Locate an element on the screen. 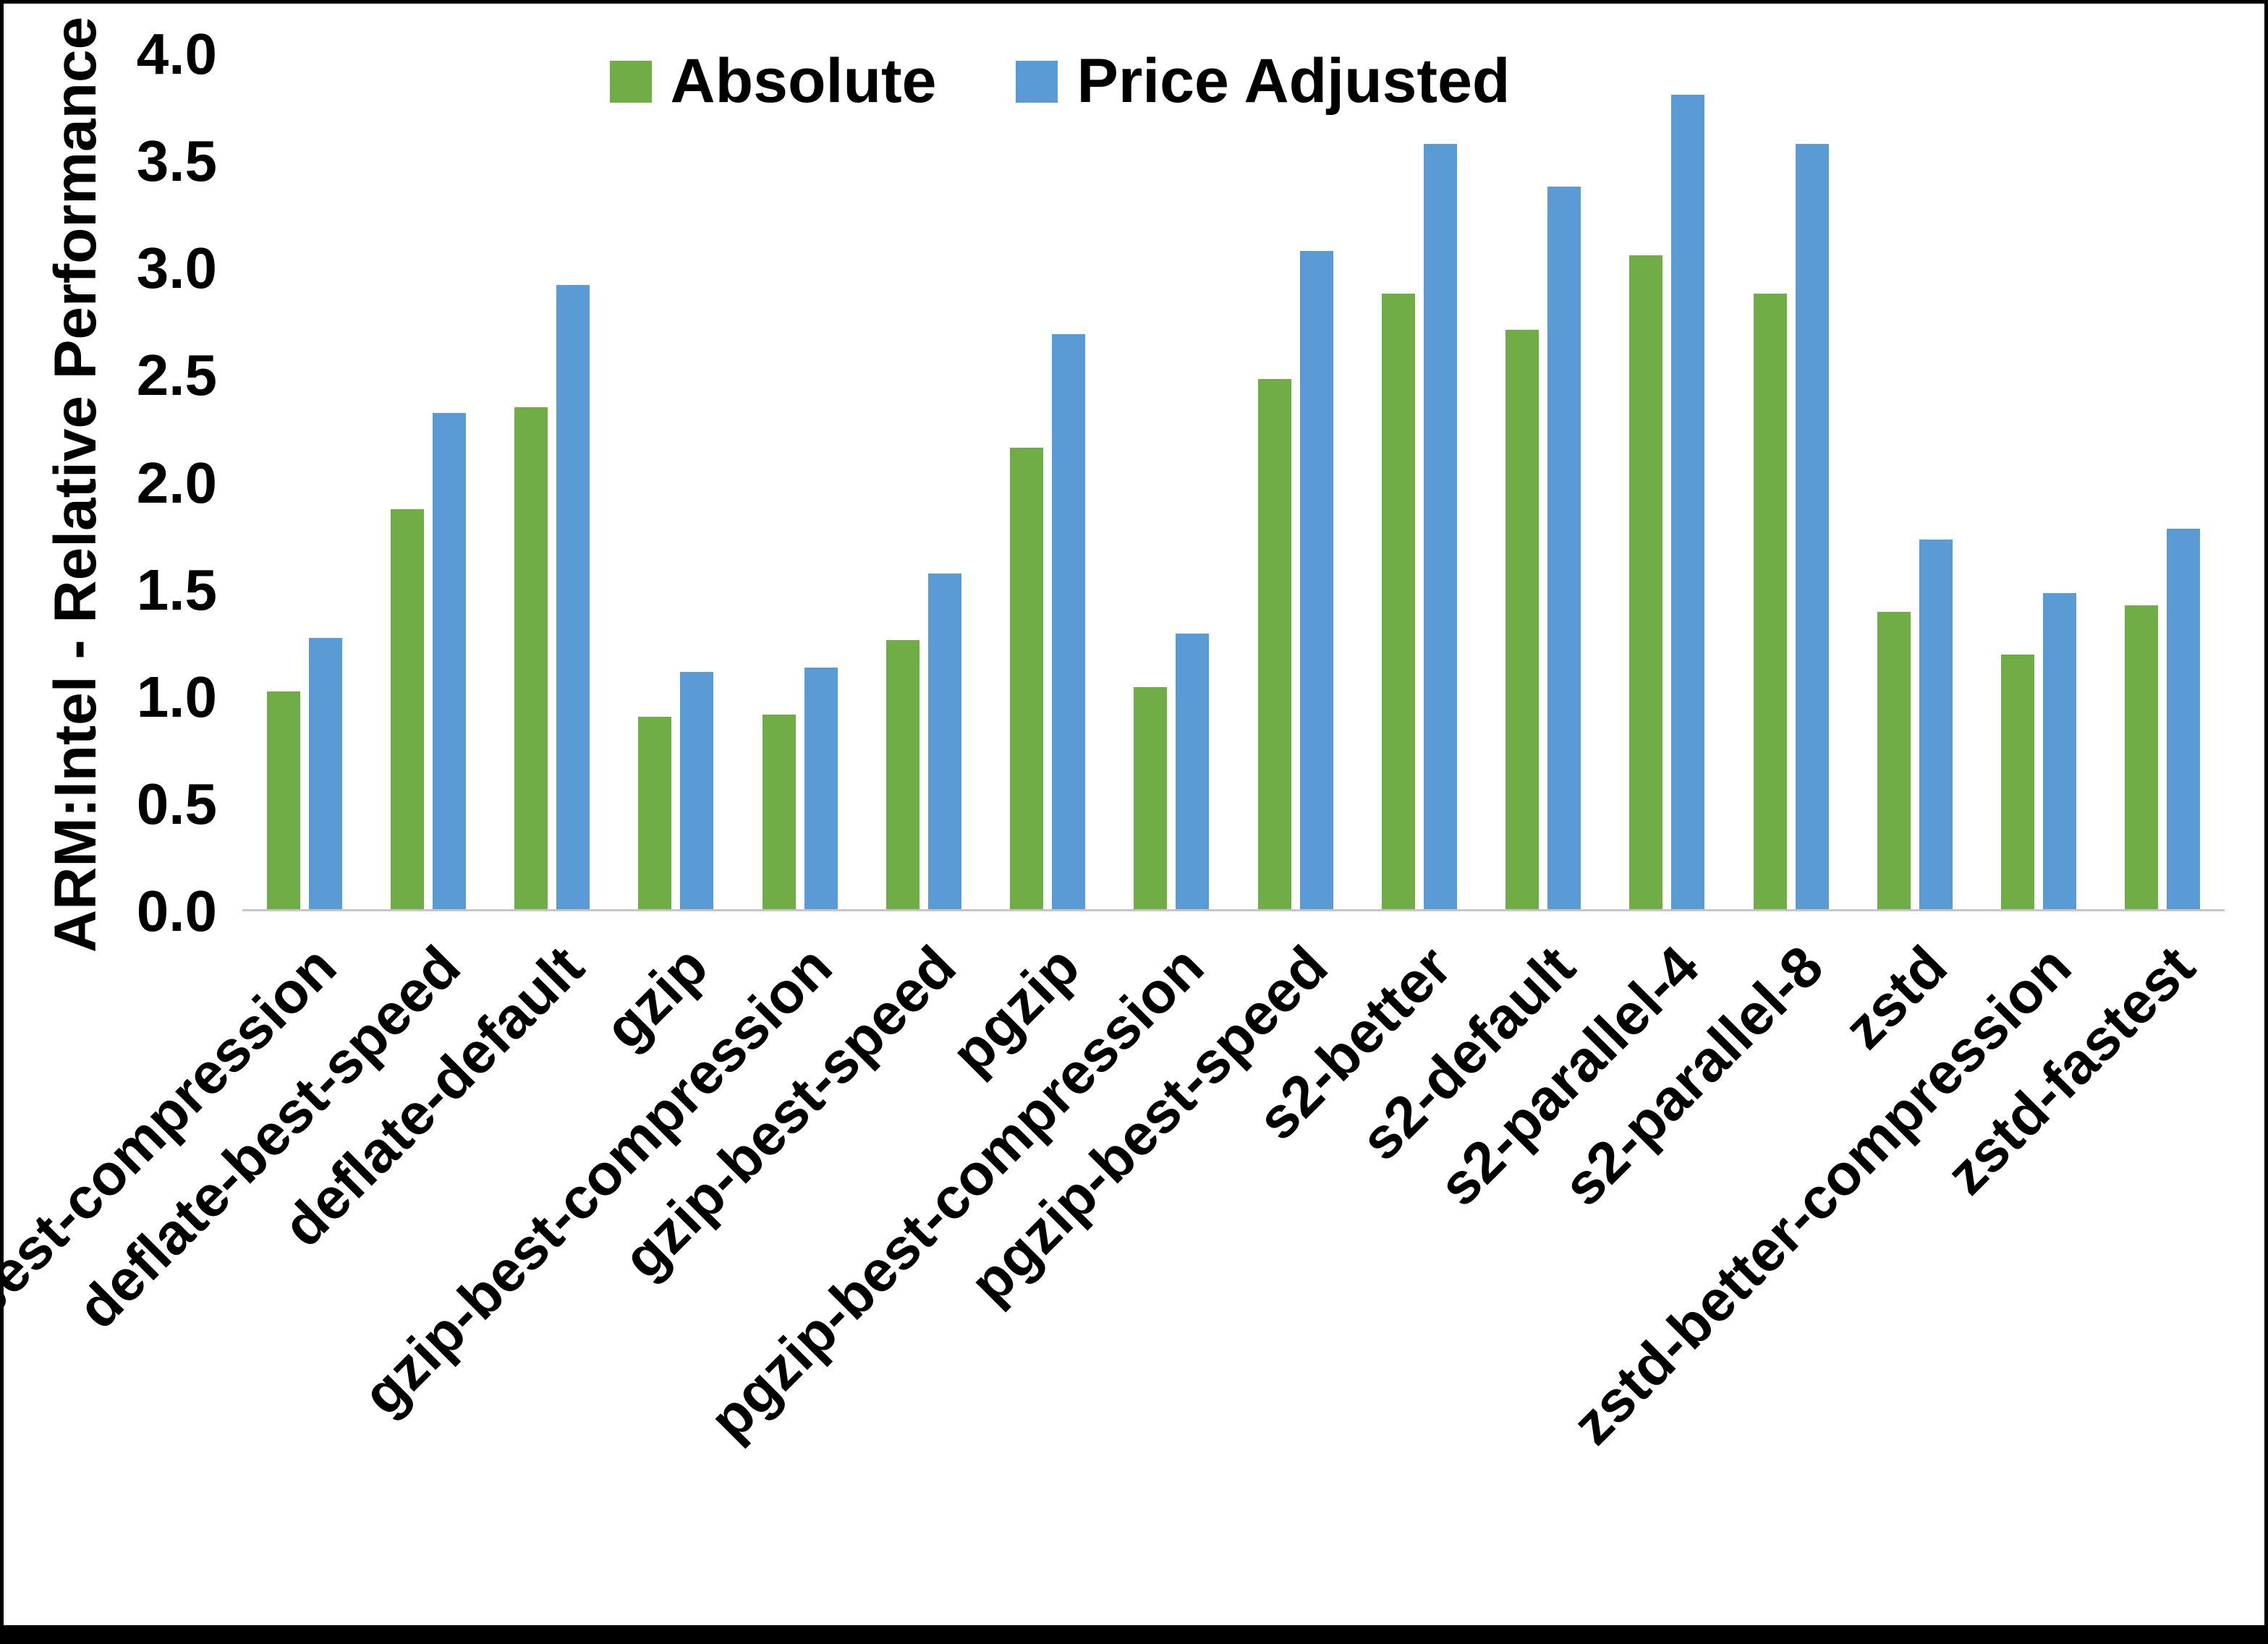 This screenshot has width=2268, height=1644. y-tick-label: 3.5 is located at coordinates (176, 161).